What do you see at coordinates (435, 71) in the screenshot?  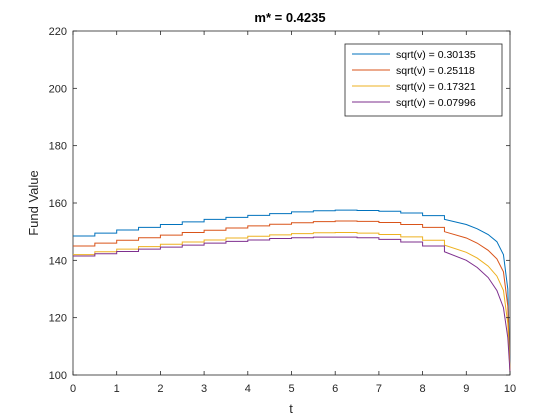 I see `legend-label-2: sqrt(v) = 0.25118` at bounding box center [435, 71].